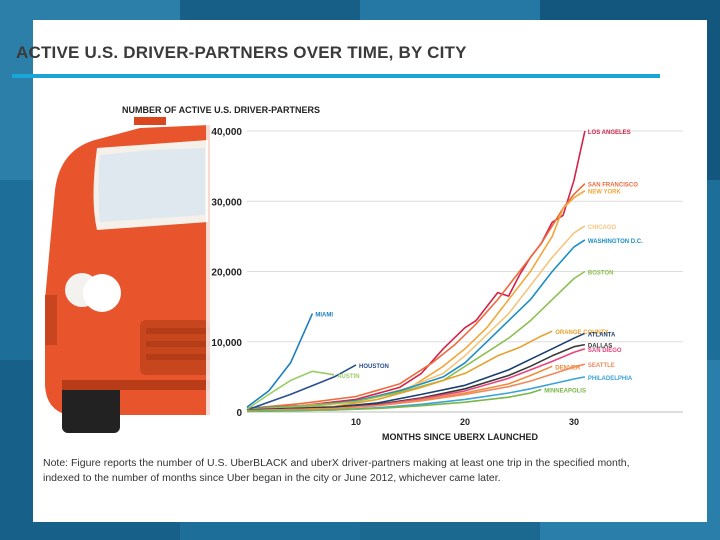 Image resolution: width=720 pixels, height=540 pixels. Describe the element at coordinates (568, 368) in the screenshot. I see `series-label: DENVER` at that location.